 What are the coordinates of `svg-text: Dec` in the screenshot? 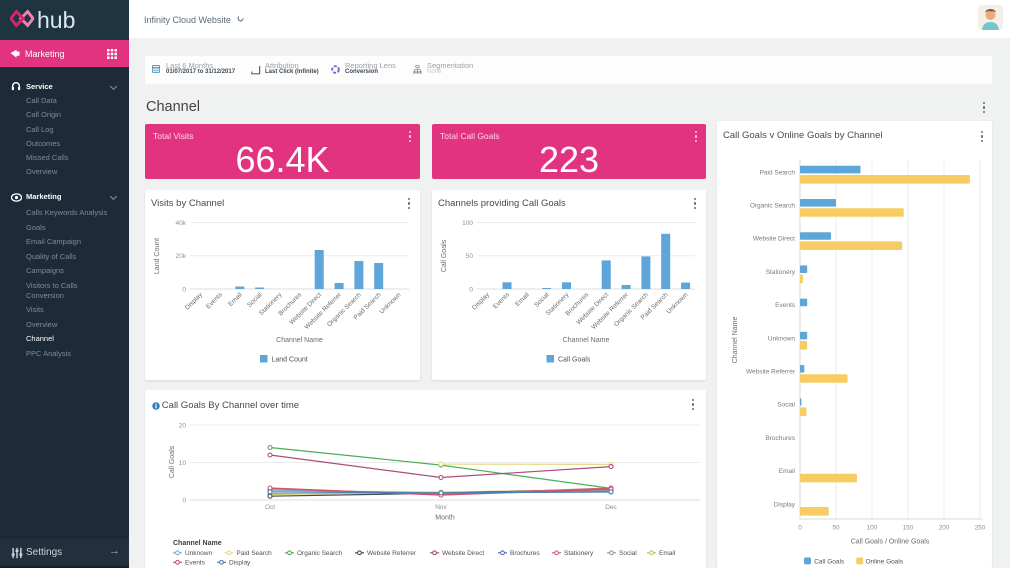 It's located at (611, 507).